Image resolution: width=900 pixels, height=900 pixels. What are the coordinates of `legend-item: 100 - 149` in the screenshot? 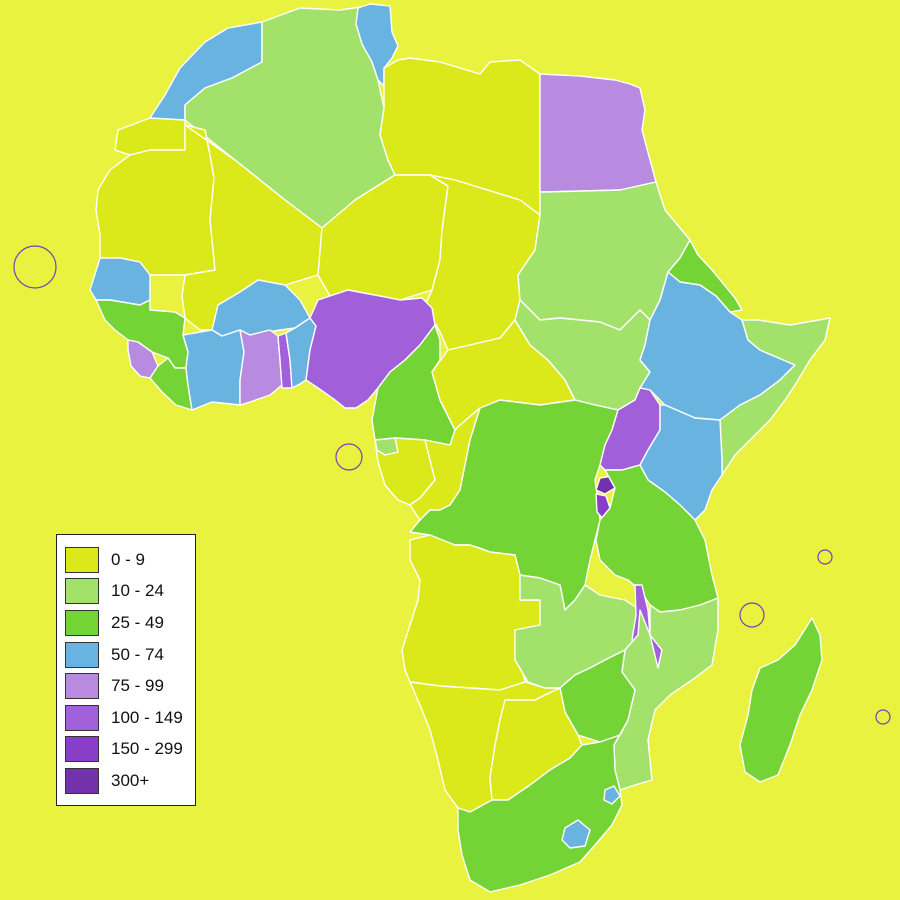 It's located at (130, 718).